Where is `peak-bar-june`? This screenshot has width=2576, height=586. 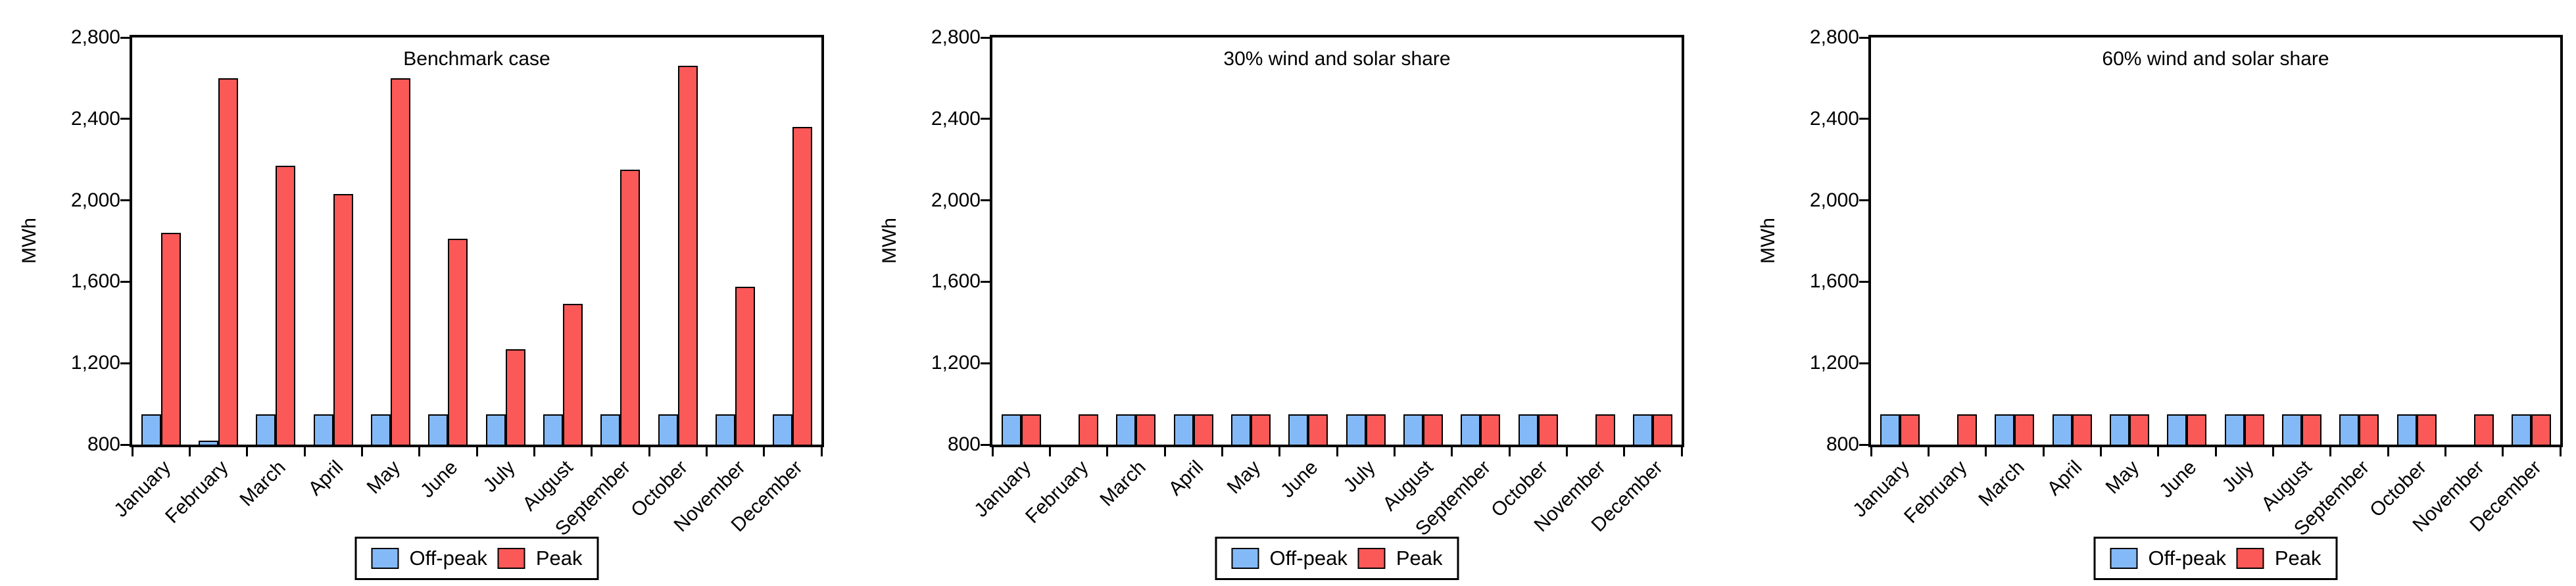
peak-bar-june is located at coordinates (1318, 429).